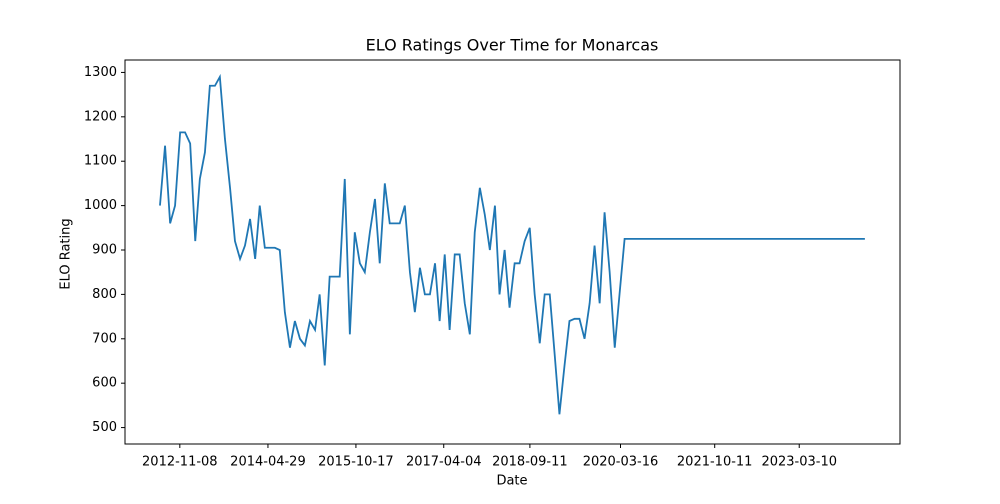 This screenshot has width=1000, height=504. Describe the element at coordinates (100, 161) in the screenshot. I see `y-tick-label: 1100` at that location.